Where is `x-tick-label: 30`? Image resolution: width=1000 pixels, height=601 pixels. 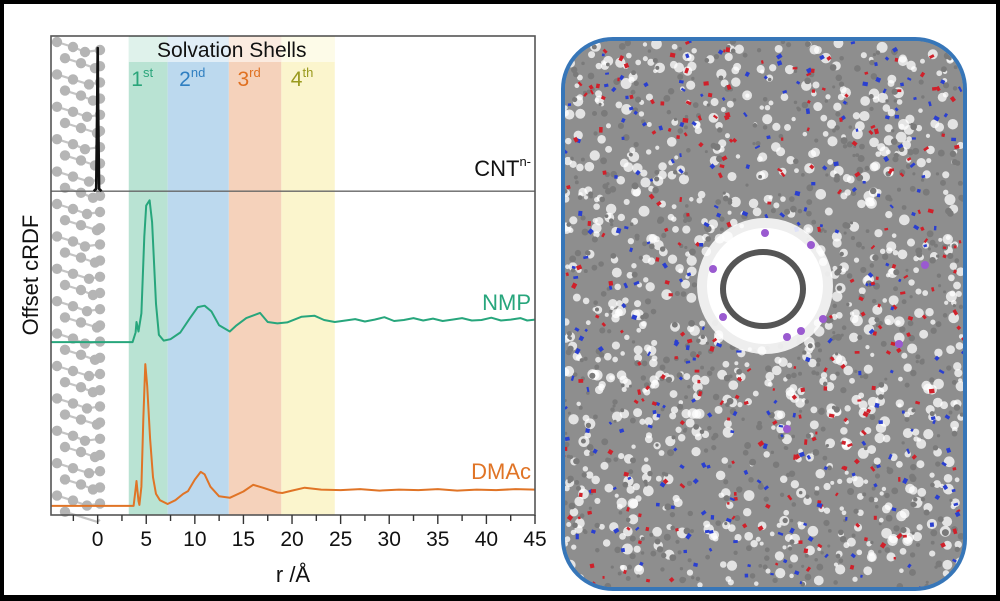
x-tick-label: 30 is located at coordinates (389, 539).